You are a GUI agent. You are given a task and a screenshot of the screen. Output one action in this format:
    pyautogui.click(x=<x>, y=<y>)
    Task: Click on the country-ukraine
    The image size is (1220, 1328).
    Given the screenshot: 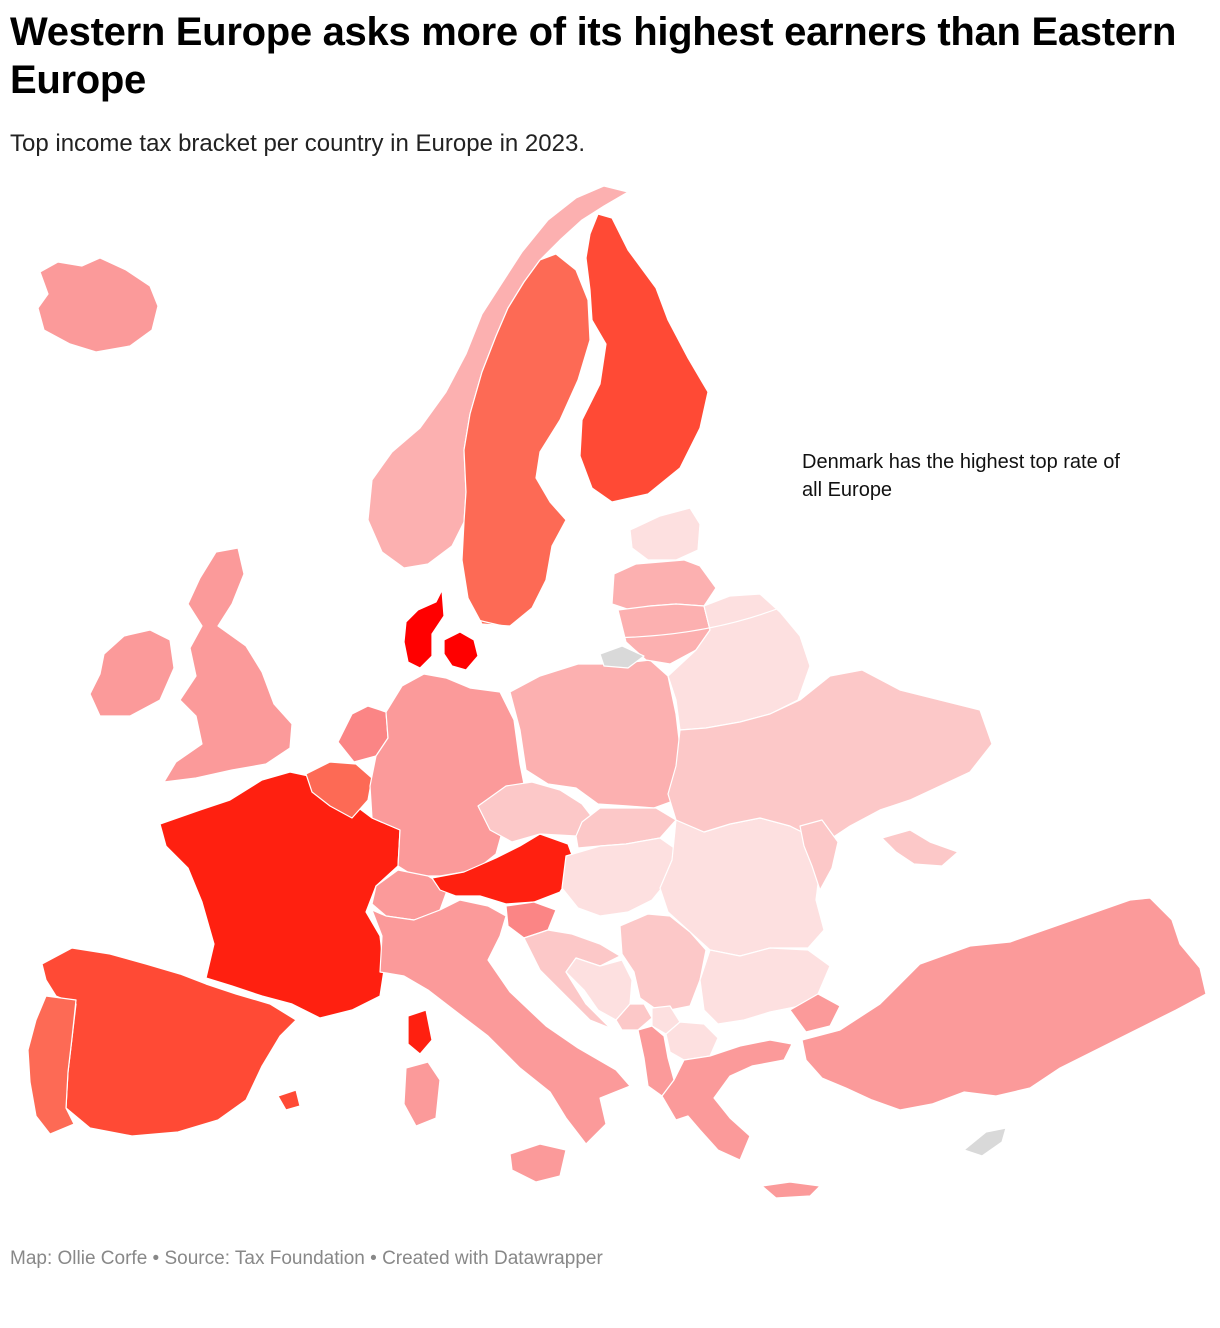 What is the action you would take?
    pyautogui.click(x=830, y=768)
    